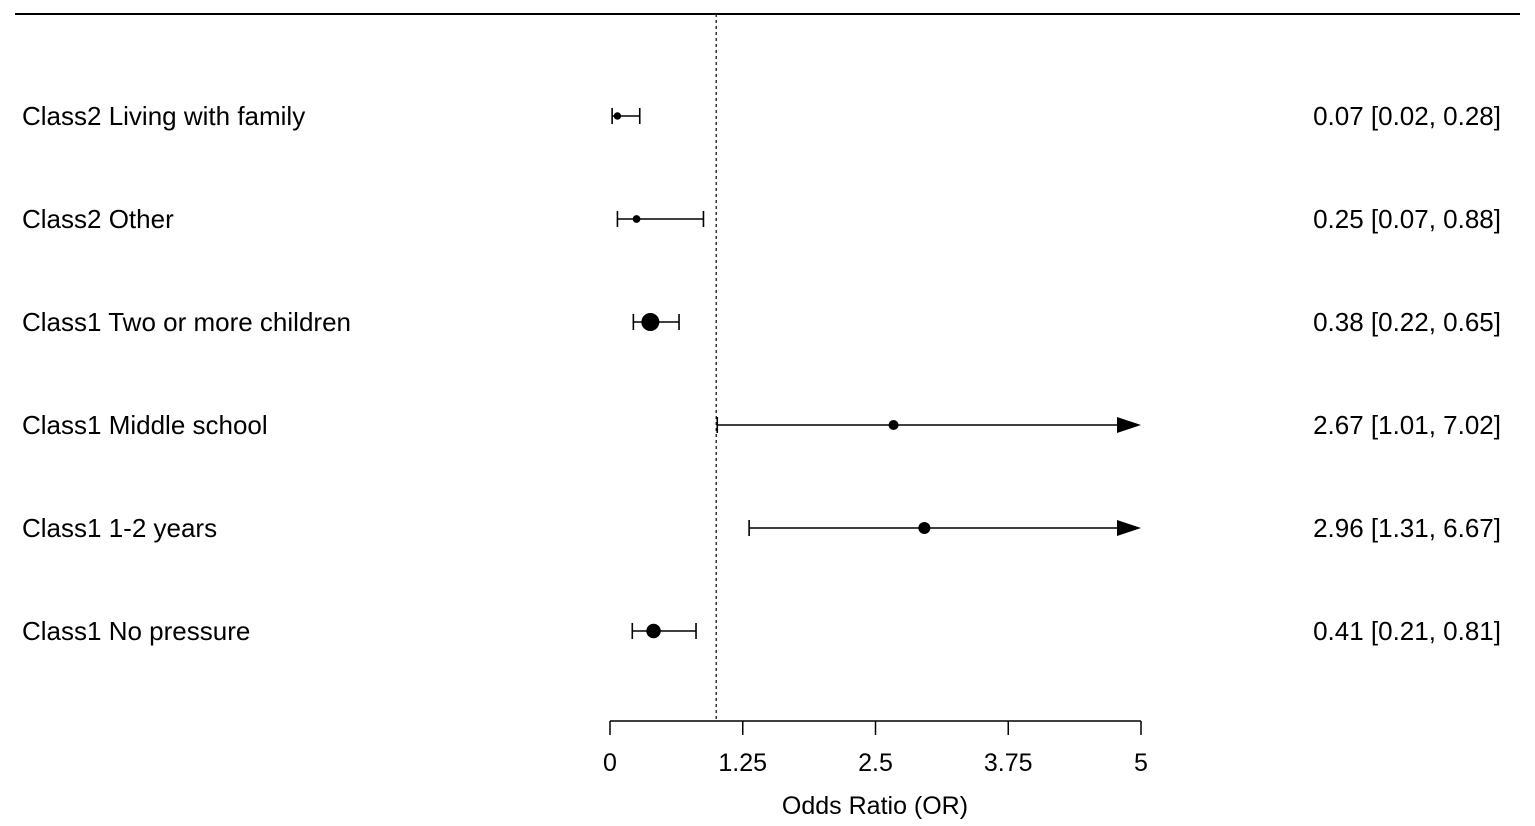 Image resolution: width=1535 pixels, height=826 pixels. Describe the element at coordinates (119, 528) in the screenshot. I see `row-label: Class1 1-2 years` at that location.